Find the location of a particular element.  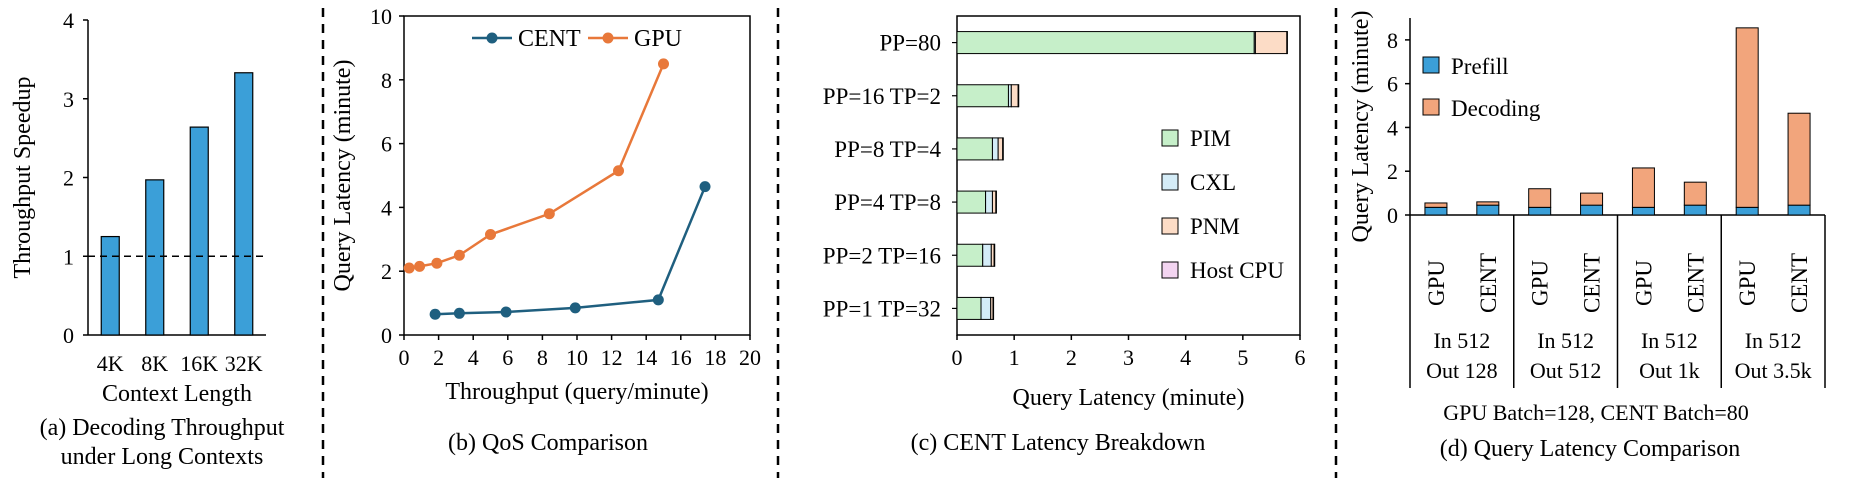

bar-32K is located at coordinates (244, 204).